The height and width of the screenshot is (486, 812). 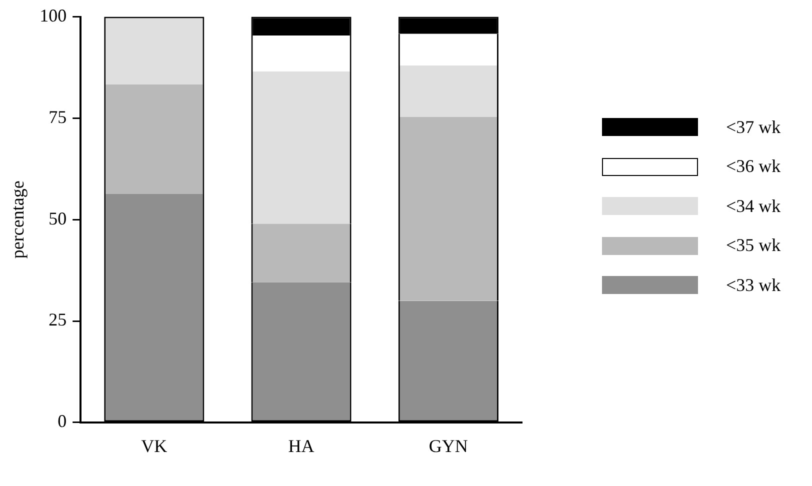 What do you see at coordinates (753, 166) in the screenshot?
I see `text: <36 wk` at bounding box center [753, 166].